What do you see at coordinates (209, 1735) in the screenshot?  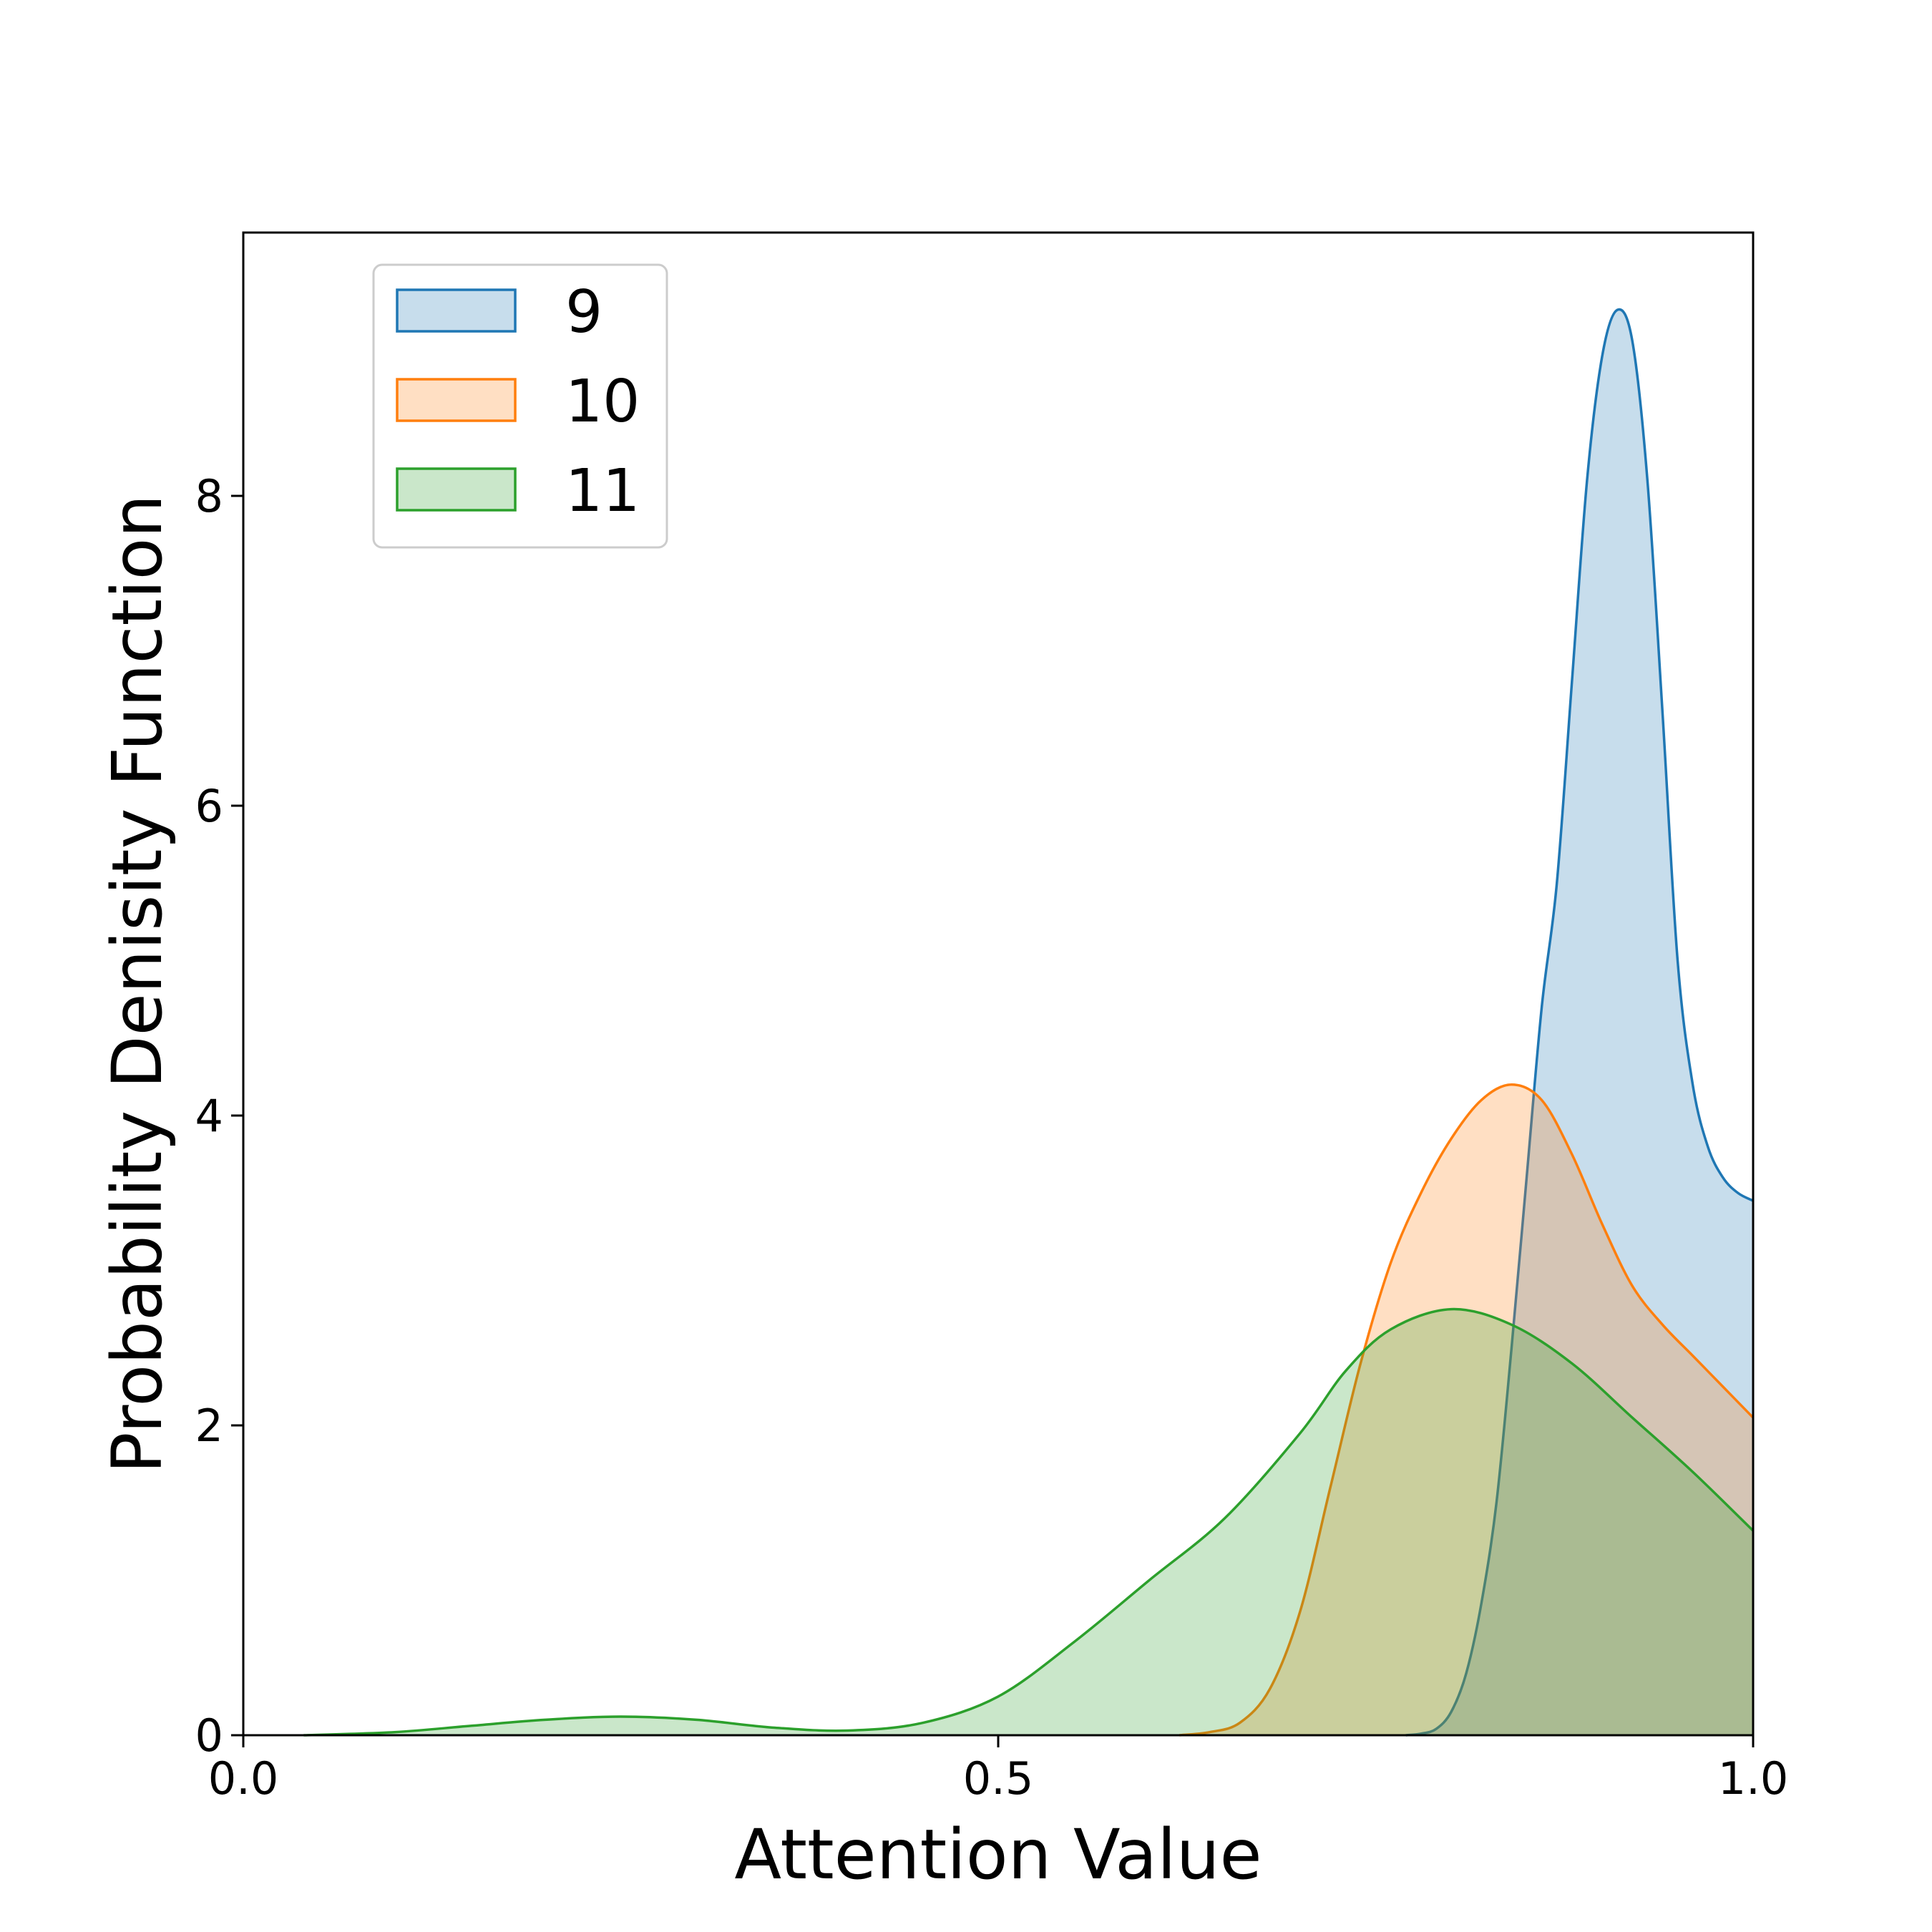 I see `y-tick-label: 0` at bounding box center [209, 1735].